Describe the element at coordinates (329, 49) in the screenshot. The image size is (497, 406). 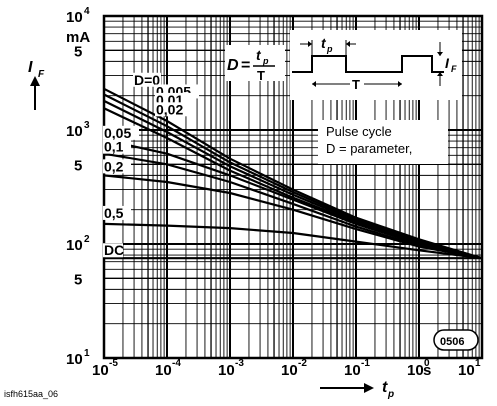
I see `pulse-tp-subscript: p` at that location.